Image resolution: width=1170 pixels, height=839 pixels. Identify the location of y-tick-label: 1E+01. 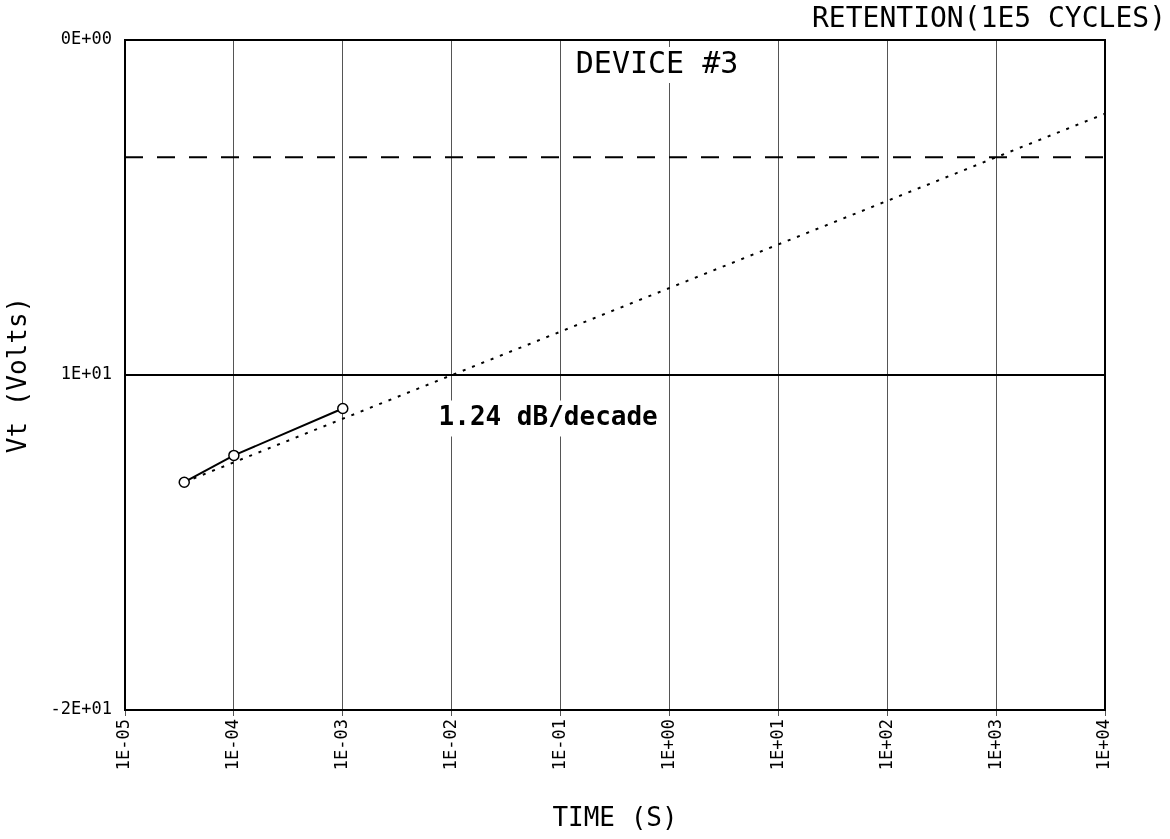
(86, 373).